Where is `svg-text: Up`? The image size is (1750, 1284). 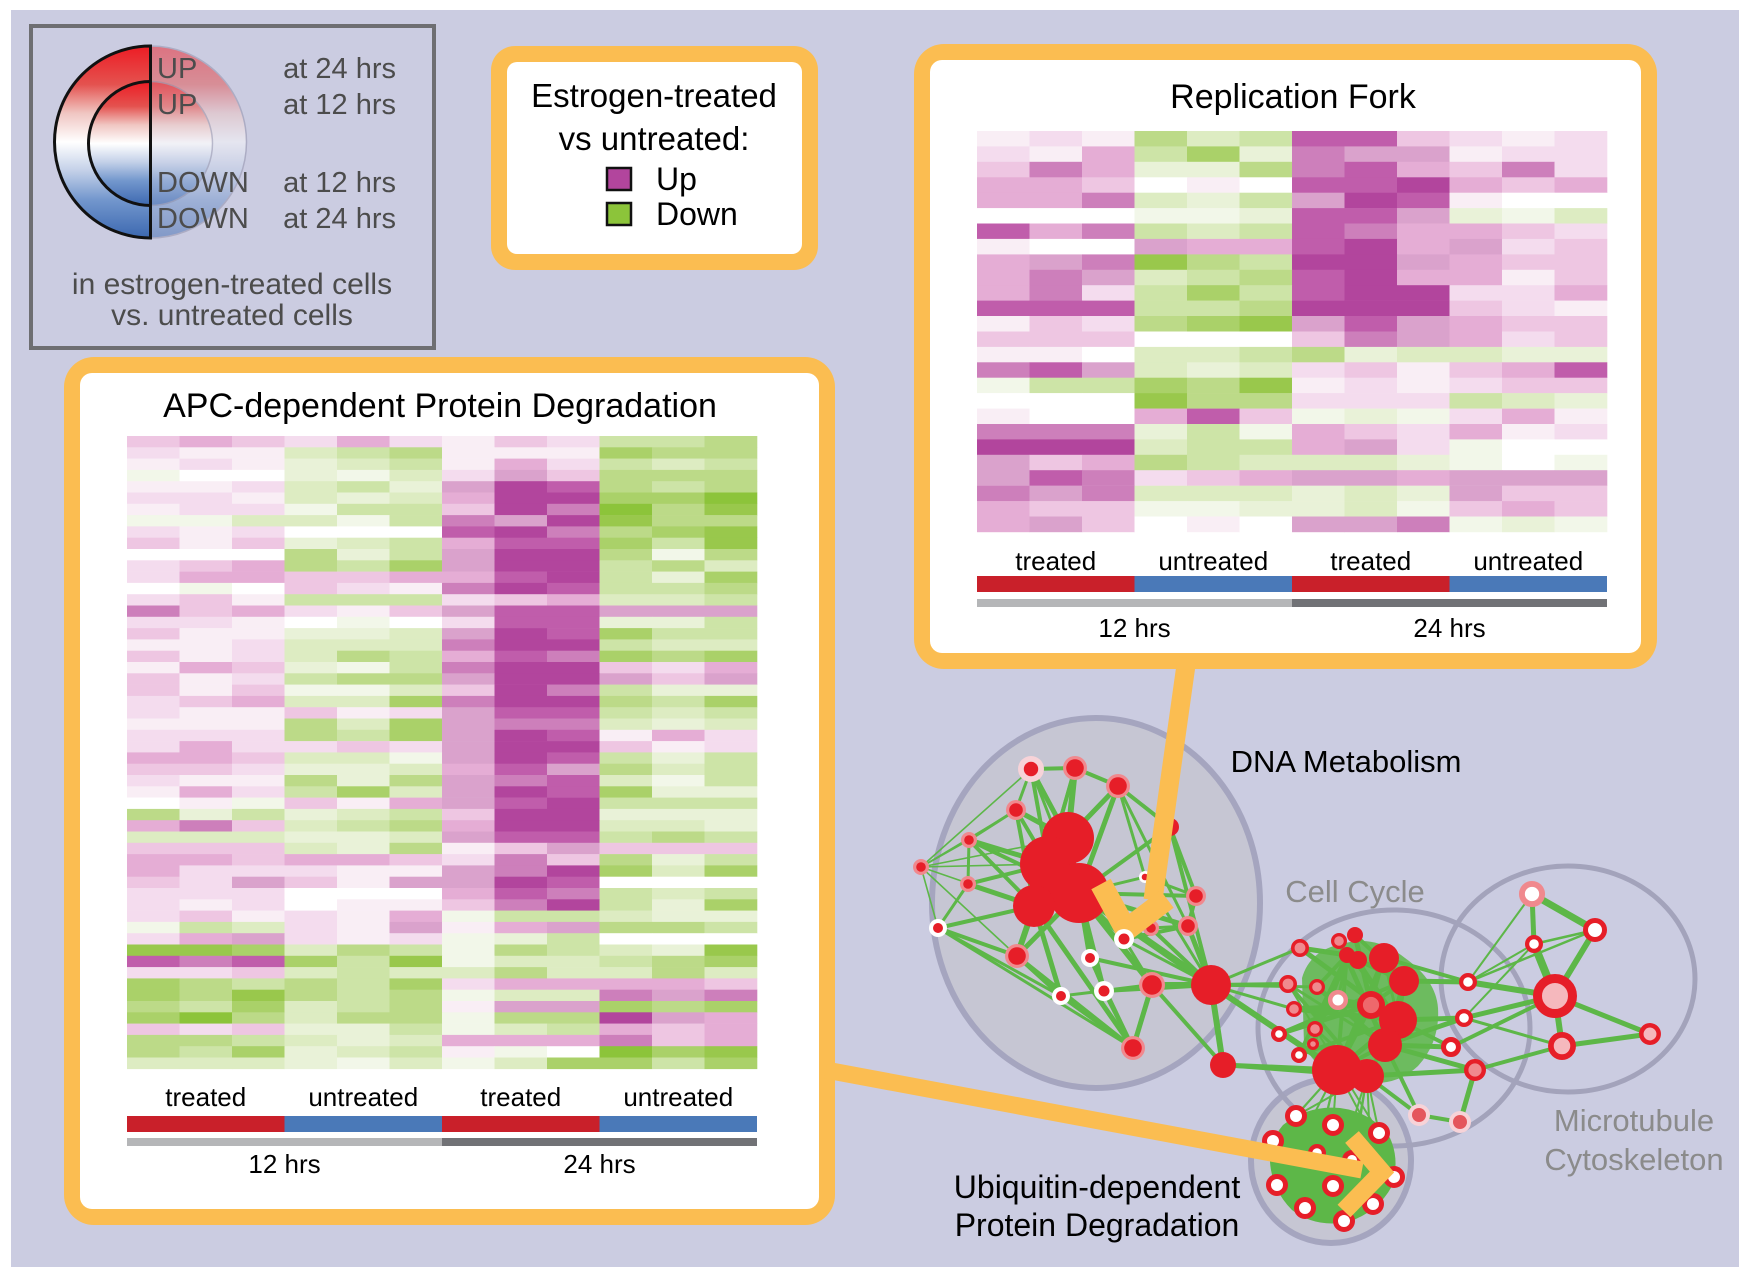
svg-text: Up is located at coordinates (676, 179).